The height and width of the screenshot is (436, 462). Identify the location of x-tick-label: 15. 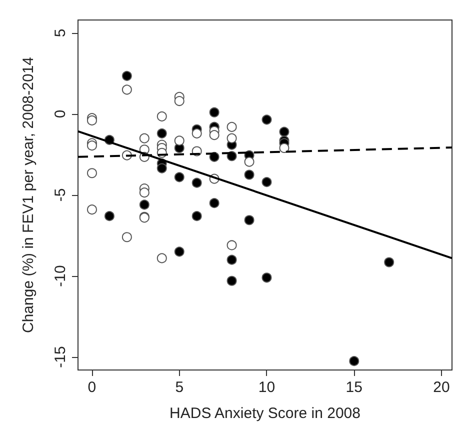
(354, 387).